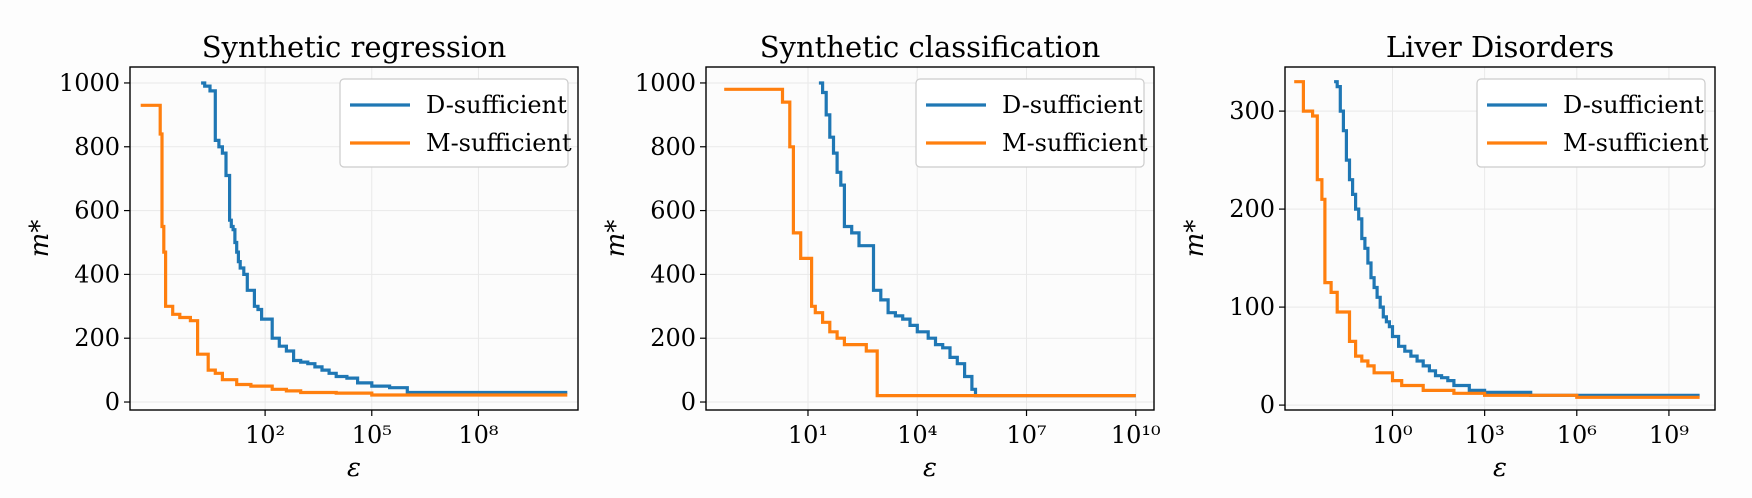 Image resolution: width=1752 pixels, height=498 pixels. I want to click on x-tick-label: 10⁶, so click(1577, 435).